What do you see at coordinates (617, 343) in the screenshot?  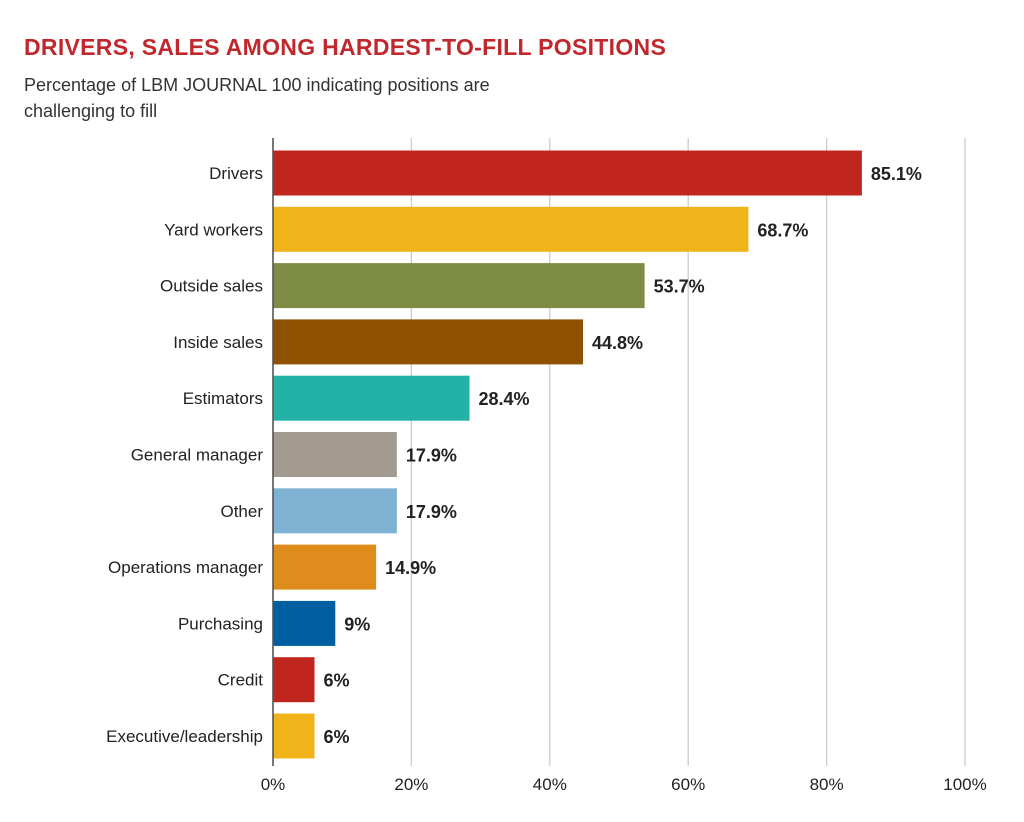 I see `value-label: 44.8%` at bounding box center [617, 343].